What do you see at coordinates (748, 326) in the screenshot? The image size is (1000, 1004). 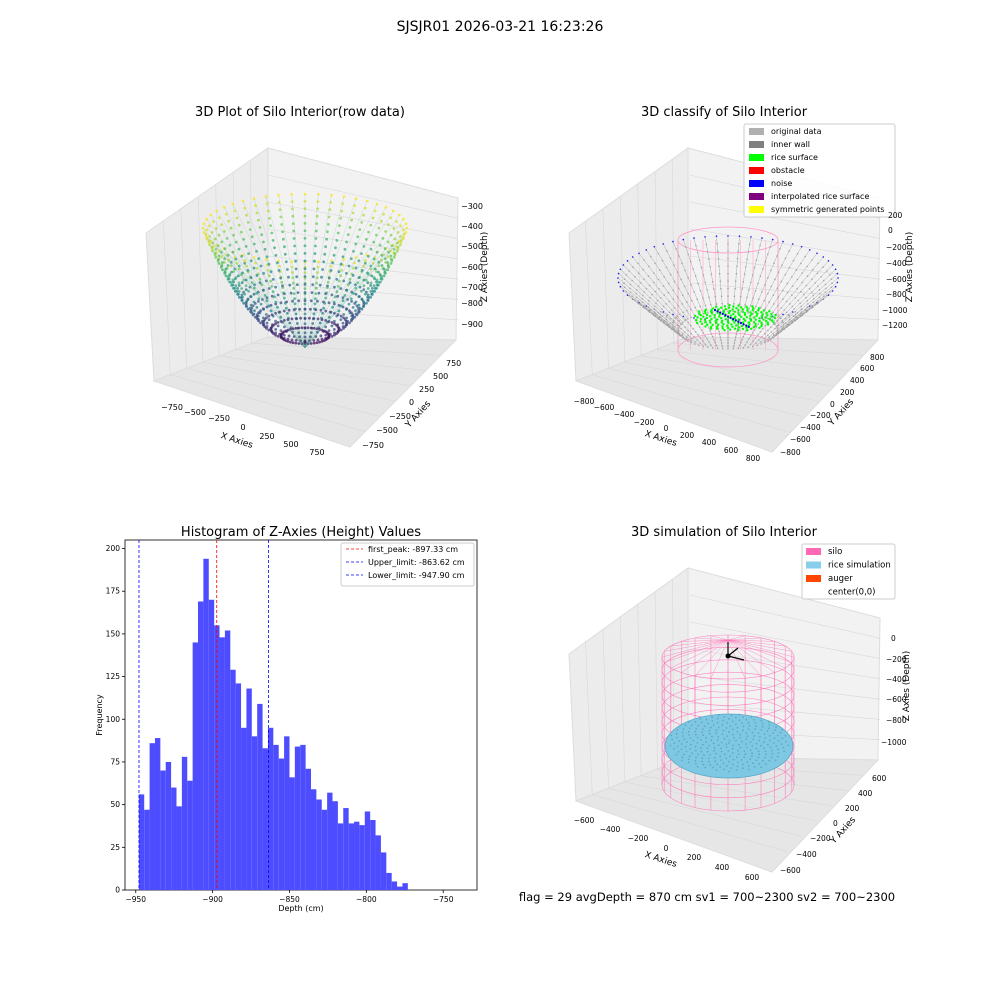 I see `noise-point` at bounding box center [748, 326].